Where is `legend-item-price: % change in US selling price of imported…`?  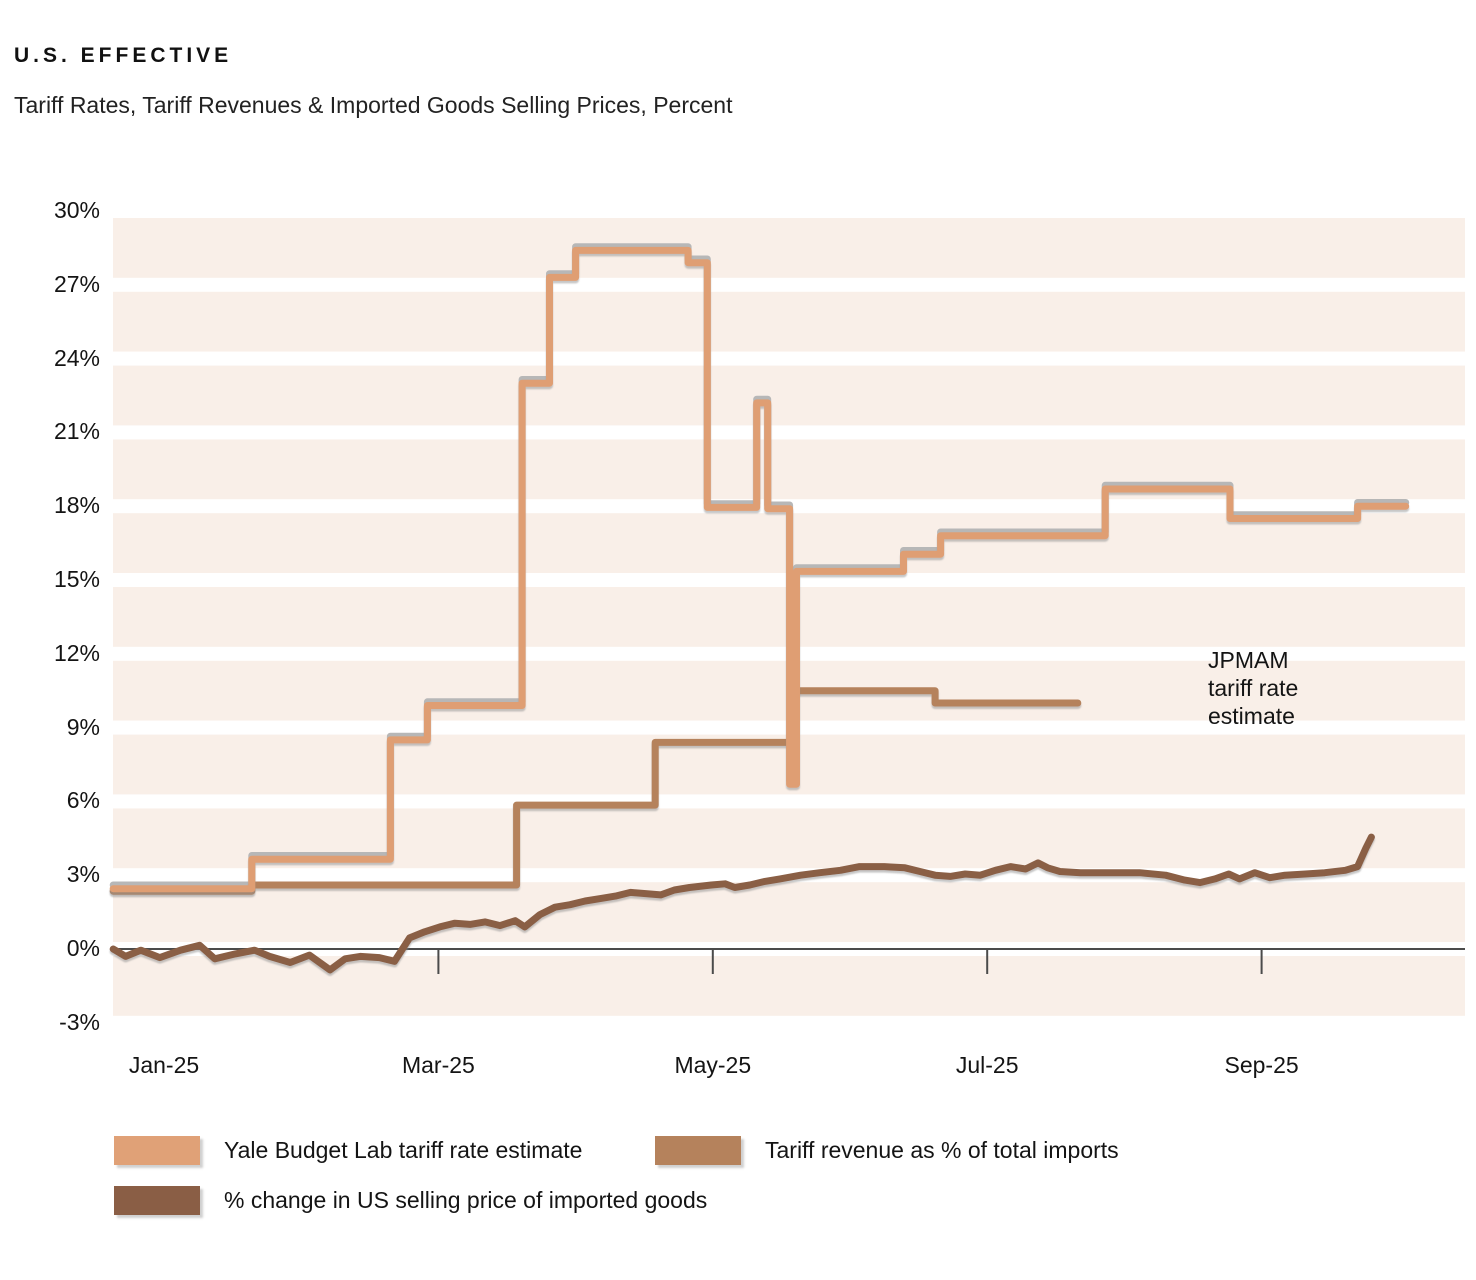 legend-item-price: % change in US selling price of imported… is located at coordinates (410, 1200).